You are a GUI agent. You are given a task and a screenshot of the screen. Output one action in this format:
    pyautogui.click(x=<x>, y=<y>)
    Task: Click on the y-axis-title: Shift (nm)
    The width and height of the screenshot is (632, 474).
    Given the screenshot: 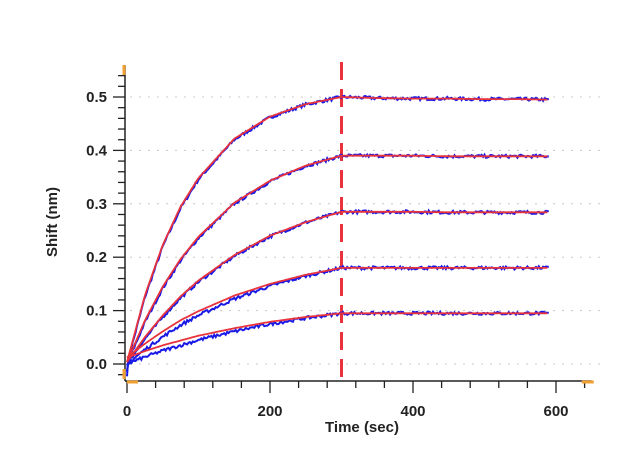 What is the action you would take?
    pyautogui.click(x=52, y=222)
    